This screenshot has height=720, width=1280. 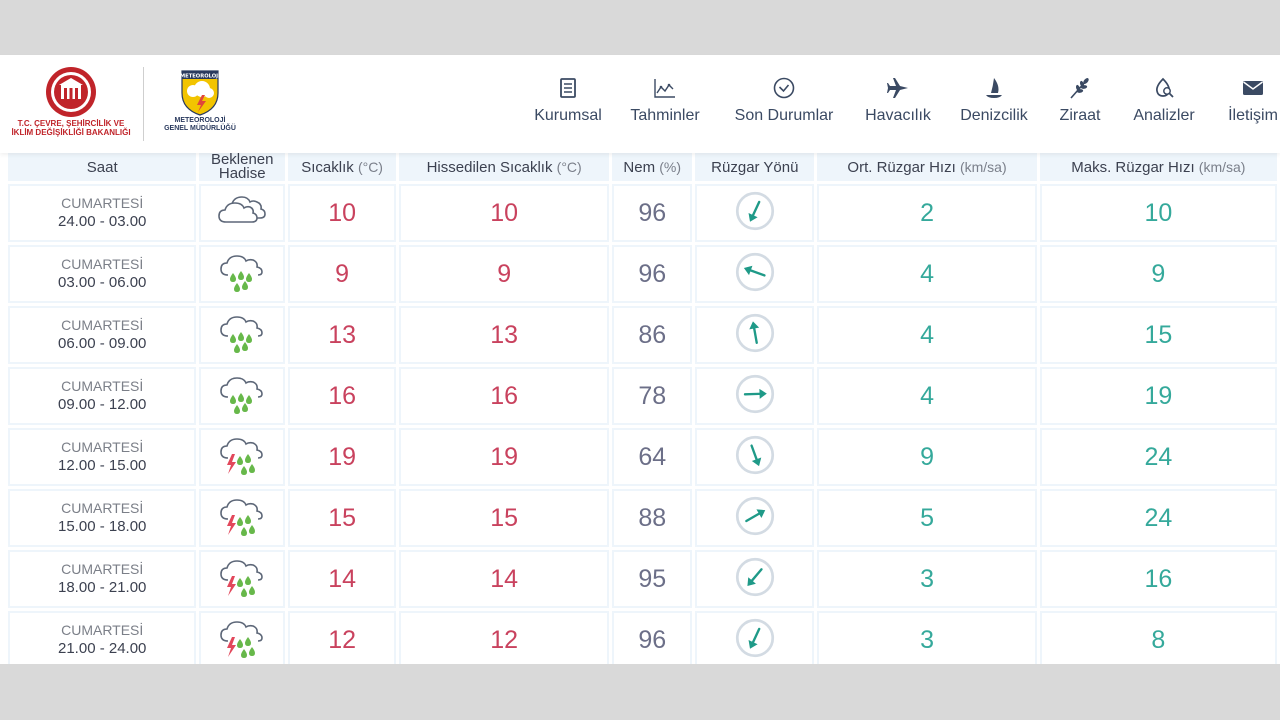 I want to click on cell-humidity-value: 96, so click(x=652, y=639).